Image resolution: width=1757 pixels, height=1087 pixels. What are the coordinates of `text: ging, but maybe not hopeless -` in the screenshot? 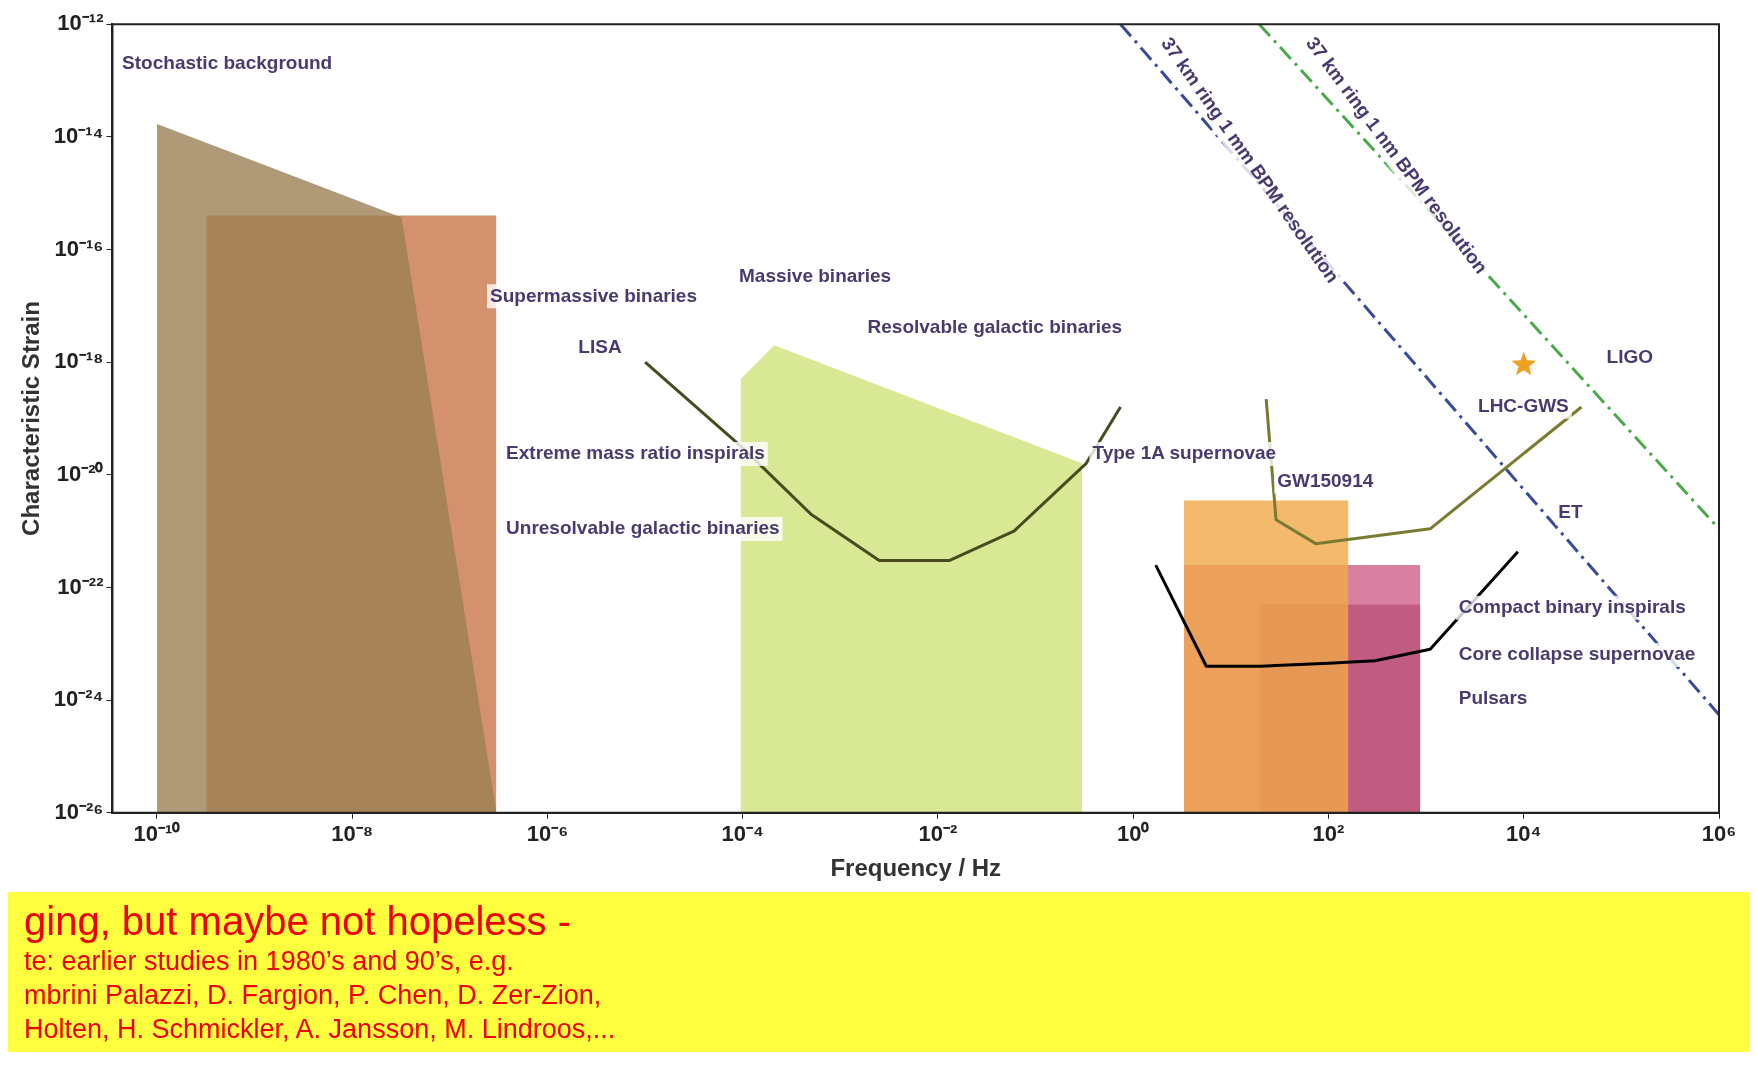 It's located at (298, 921).